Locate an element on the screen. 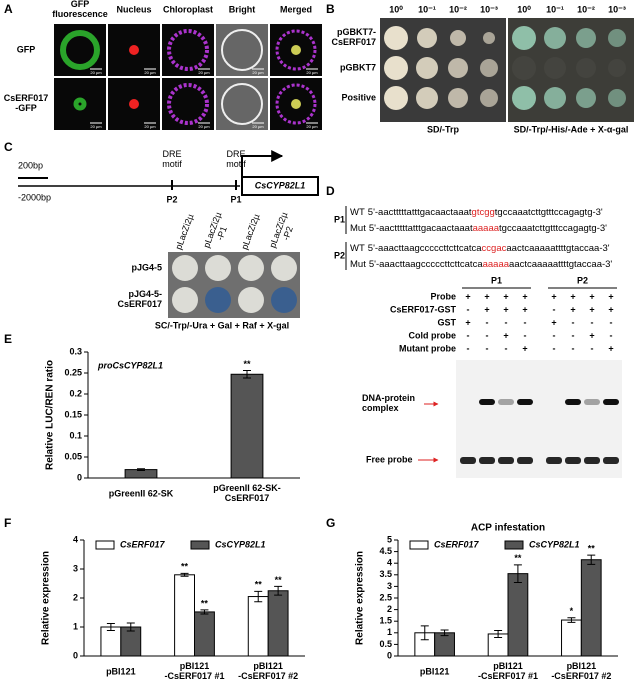 The height and width of the screenshot is (700, 639). panel-label: A is located at coordinates (8, 9).